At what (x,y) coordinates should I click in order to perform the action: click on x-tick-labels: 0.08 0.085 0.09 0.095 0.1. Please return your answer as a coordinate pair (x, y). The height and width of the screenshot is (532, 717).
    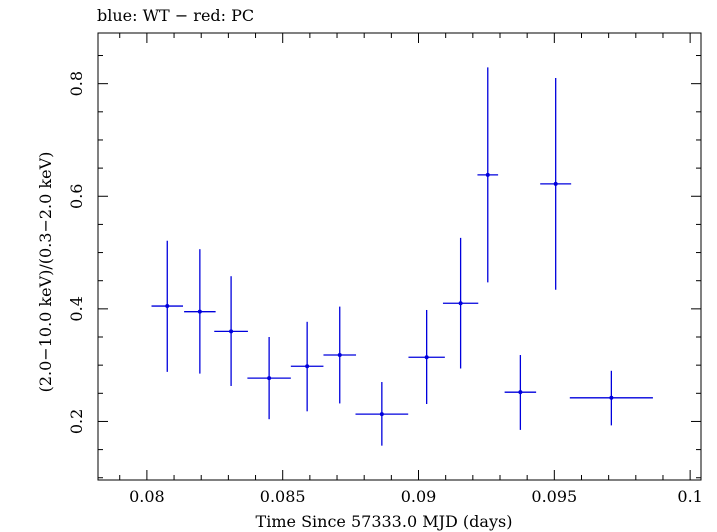
    Looking at the image, I should click on (416, 496).